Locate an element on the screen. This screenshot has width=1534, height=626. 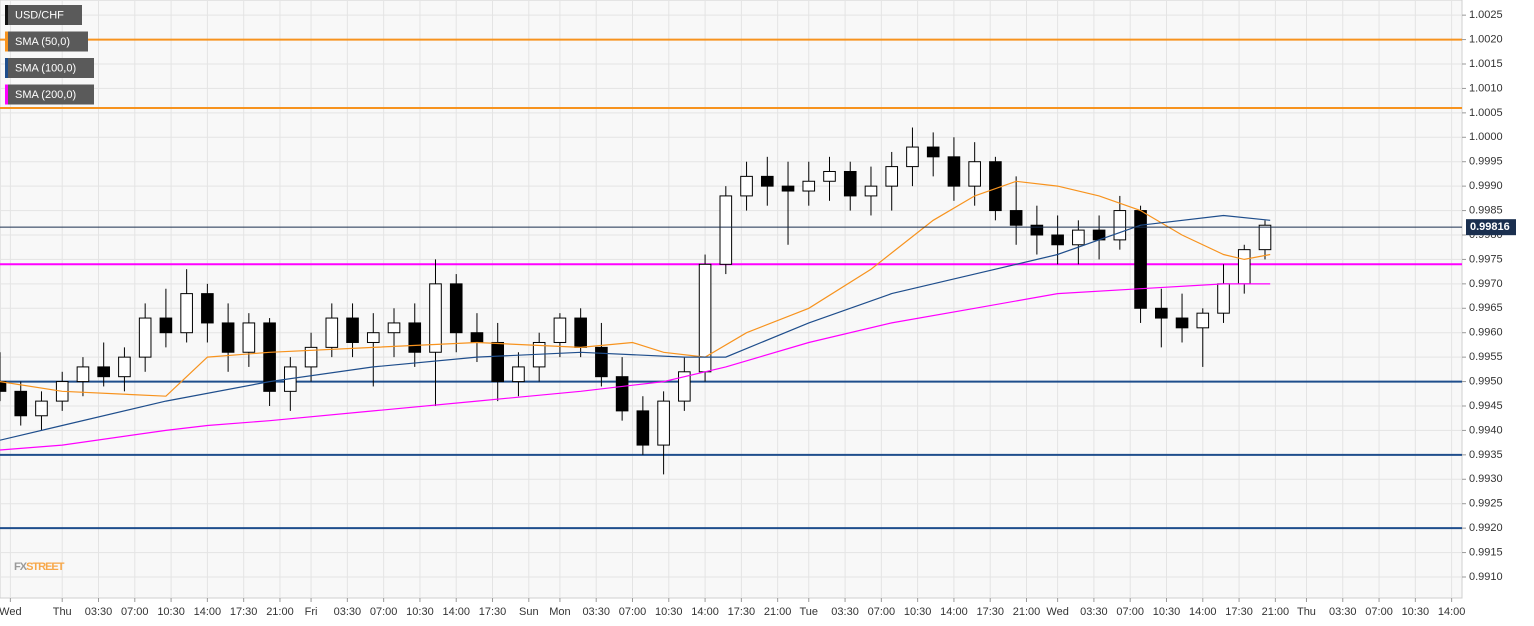
y-tick-label: 0.9975 is located at coordinates (1486, 259).